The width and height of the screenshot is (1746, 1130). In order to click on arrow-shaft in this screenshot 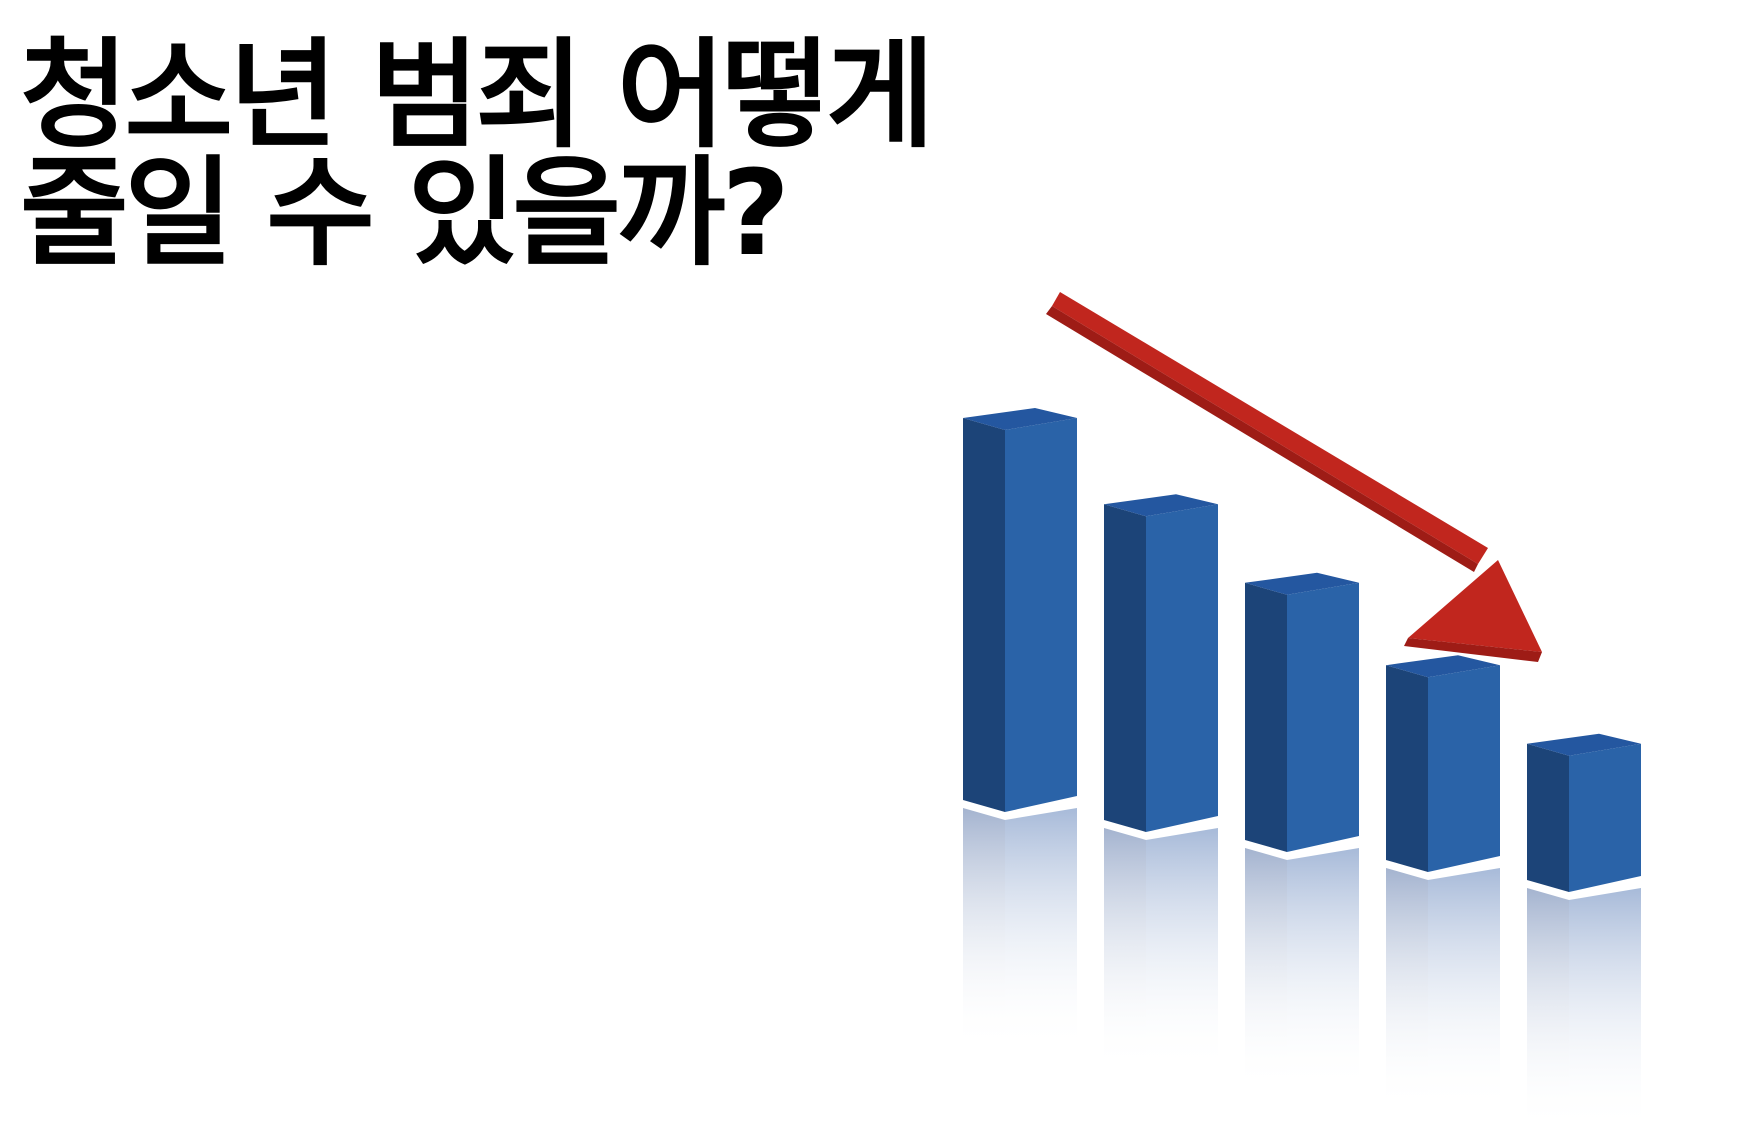, I will do `click(1270, 428)`.